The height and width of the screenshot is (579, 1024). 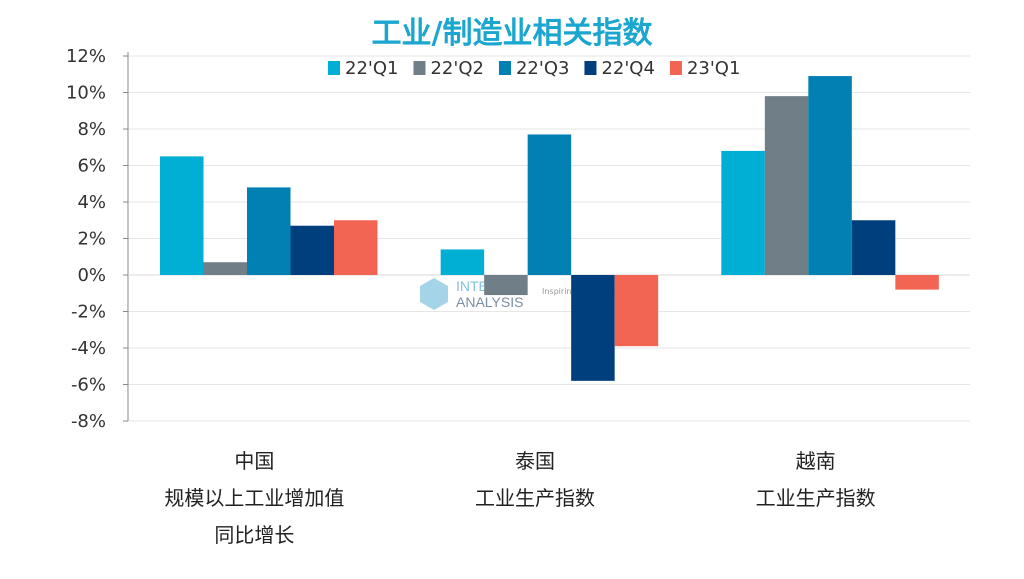 What do you see at coordinates (91, 166) in the screenshot?
I see `y-tick-label: 6%` at bounding box center [91, 166].